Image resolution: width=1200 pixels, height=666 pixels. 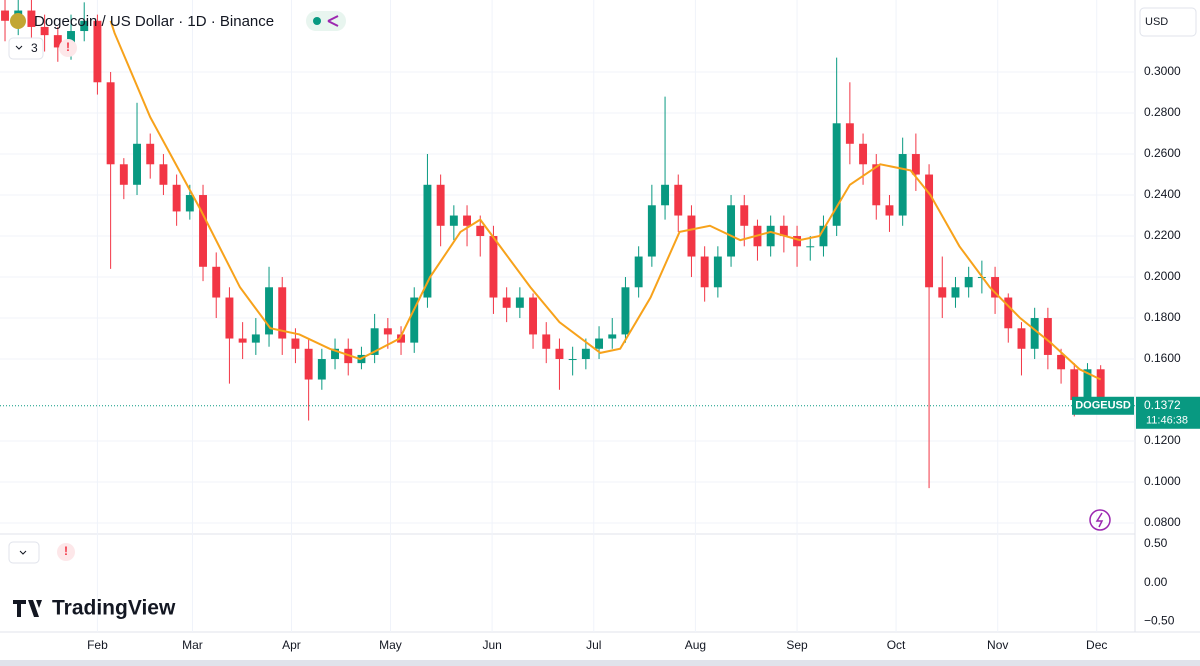 I want to click on currency: USD, so click(x=1156, y=22).